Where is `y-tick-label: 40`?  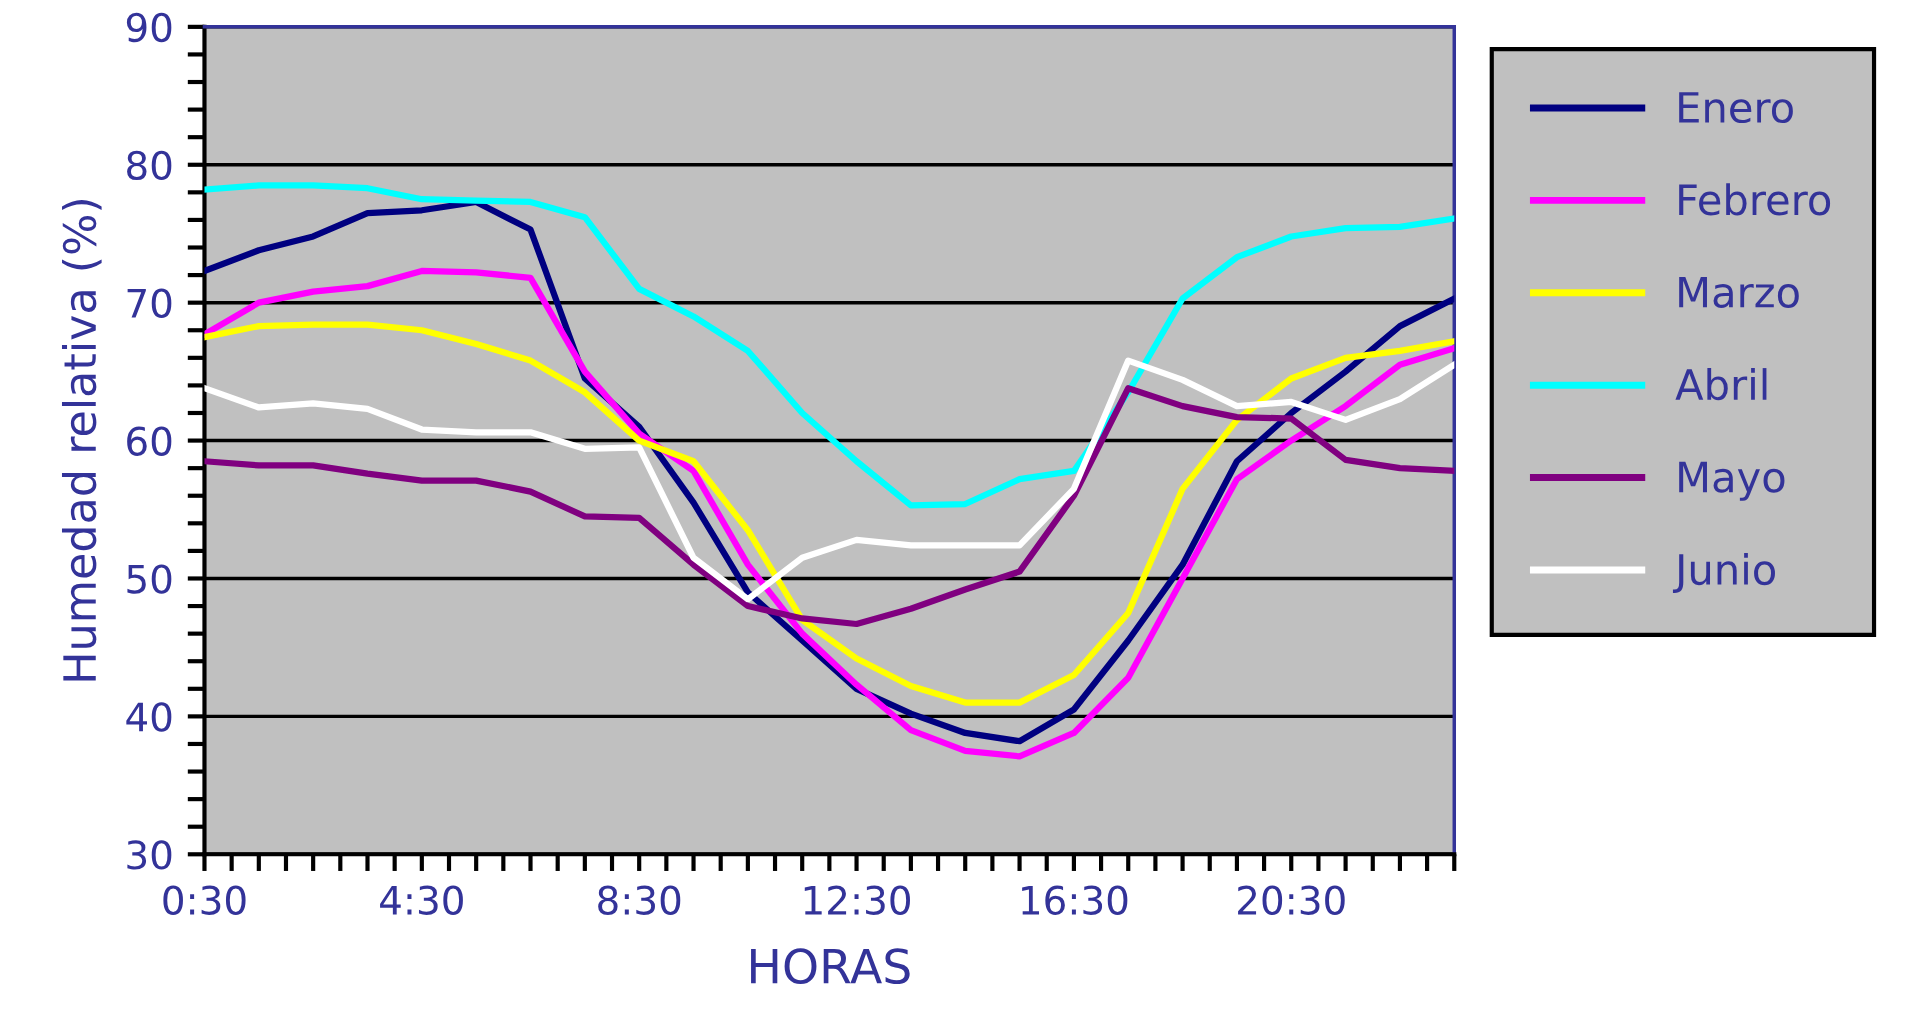 y-tick-label: 40 is located at coordinates (149, 717).